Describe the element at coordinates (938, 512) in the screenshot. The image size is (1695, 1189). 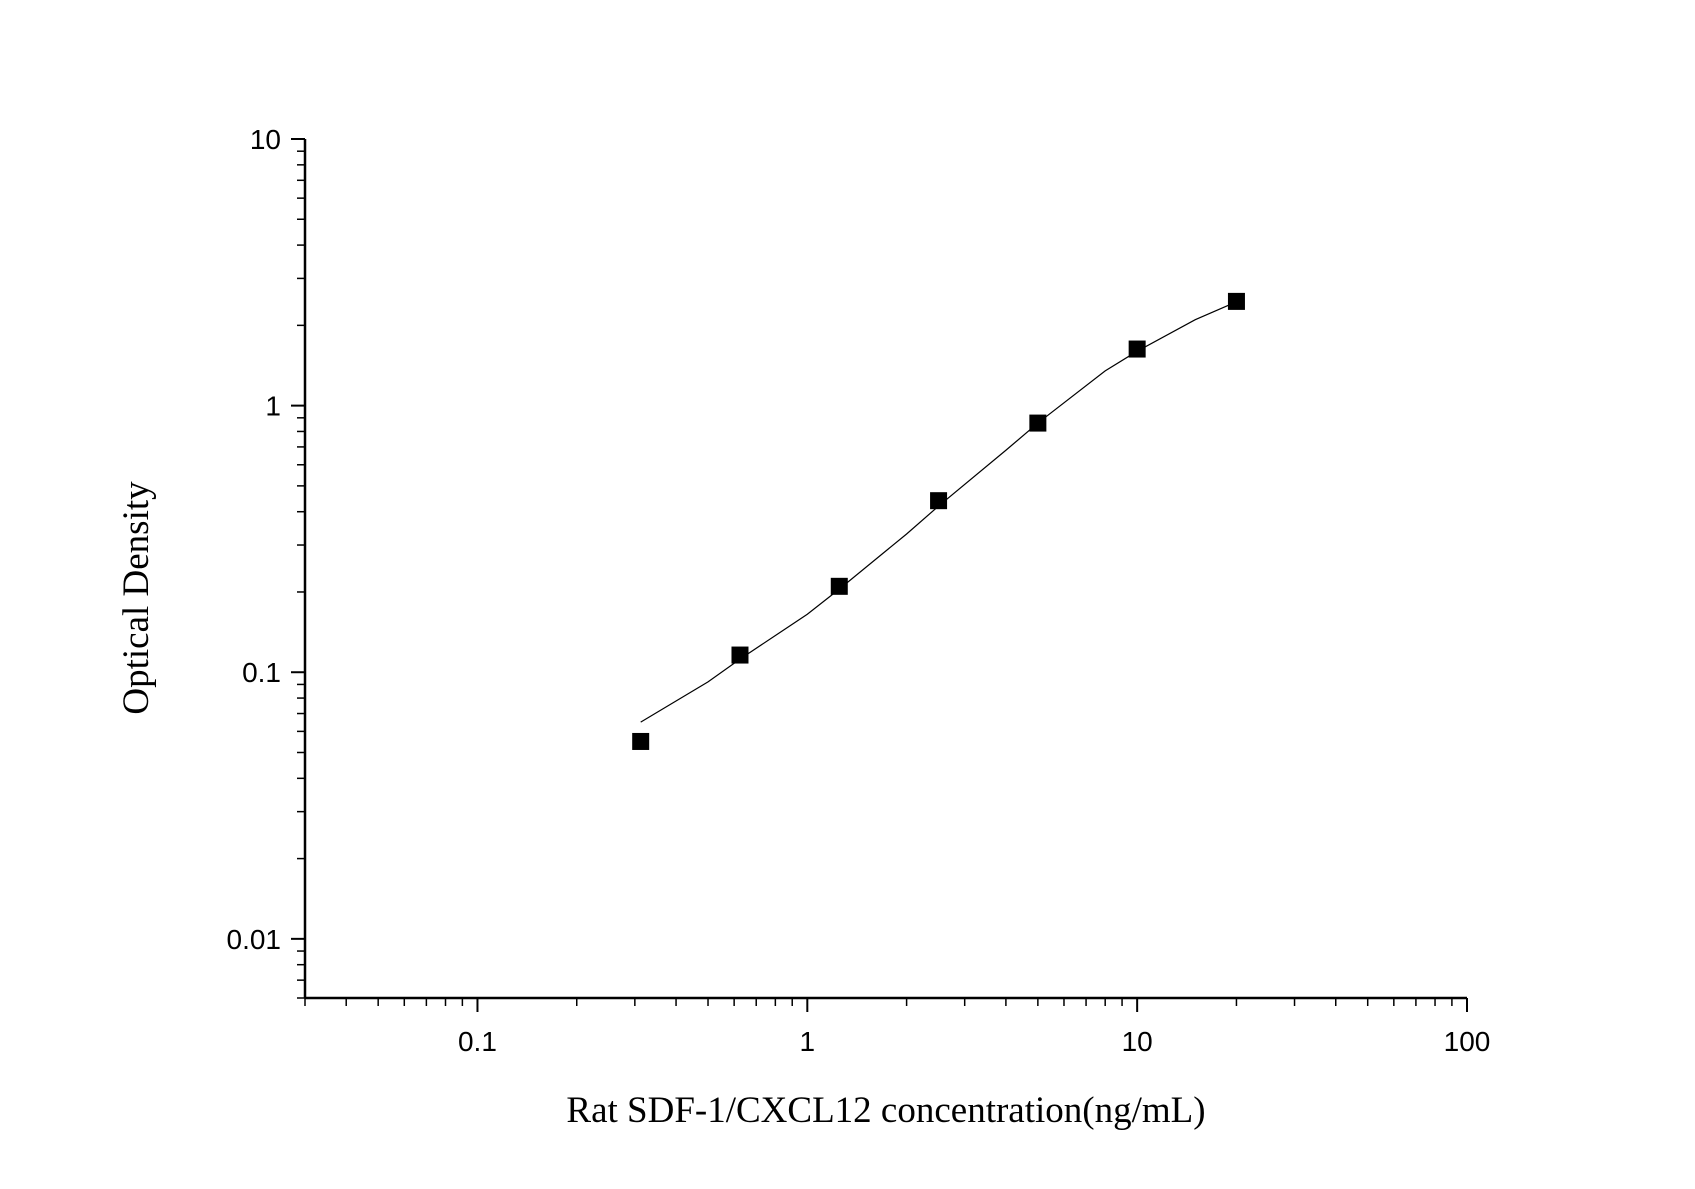
I see `fit-curve` at that location.